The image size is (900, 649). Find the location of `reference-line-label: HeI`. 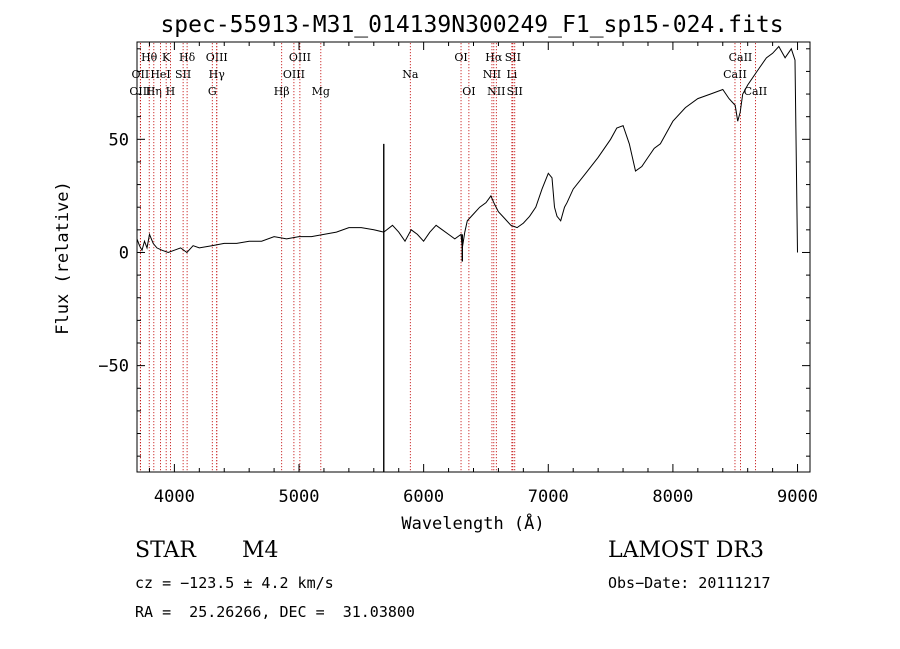

reference-line-label: HeI is located at coordinates (160, 74).